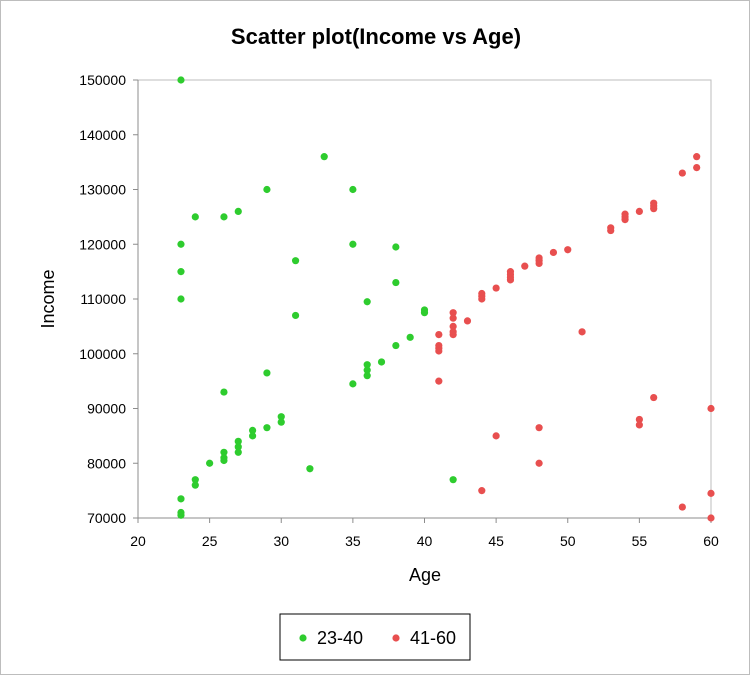  Describe the element at coordinates (106, 463) in the screenshot. I see `y-tick-label: 80000` at that location.